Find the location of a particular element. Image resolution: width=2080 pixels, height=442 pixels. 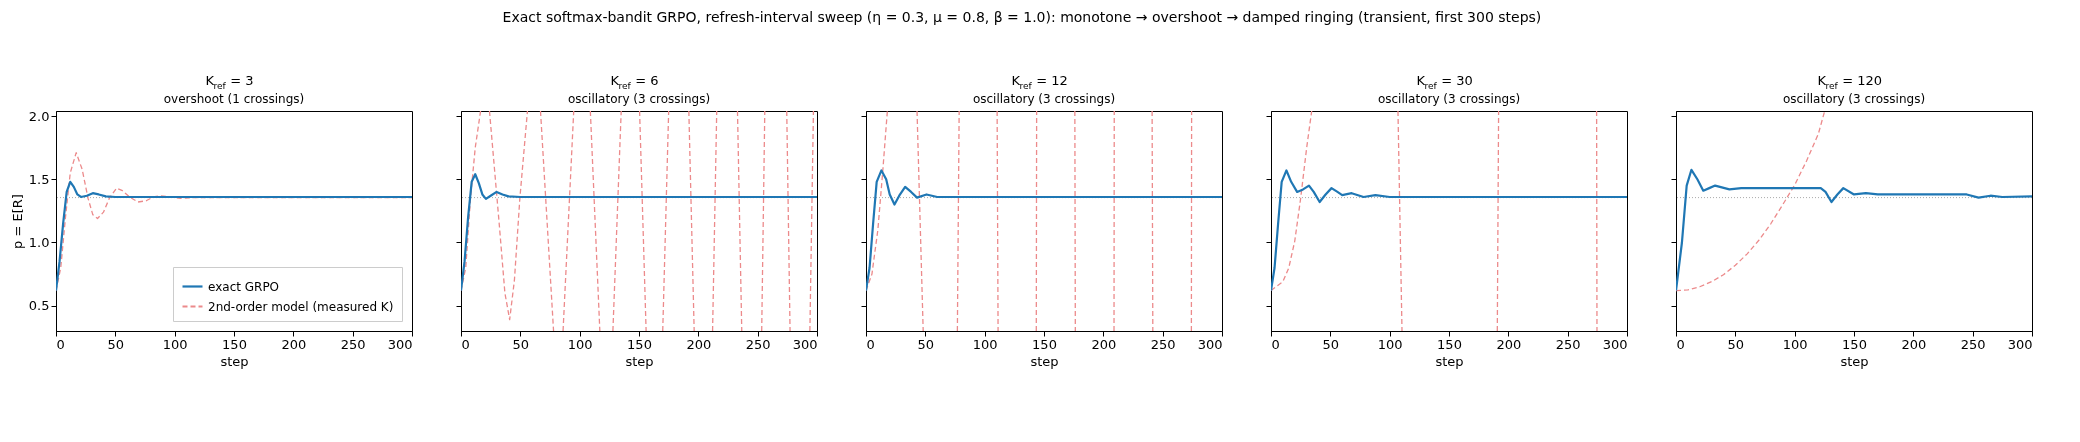

y-tick-label: 1.0 is located at coordinates (39, 242).